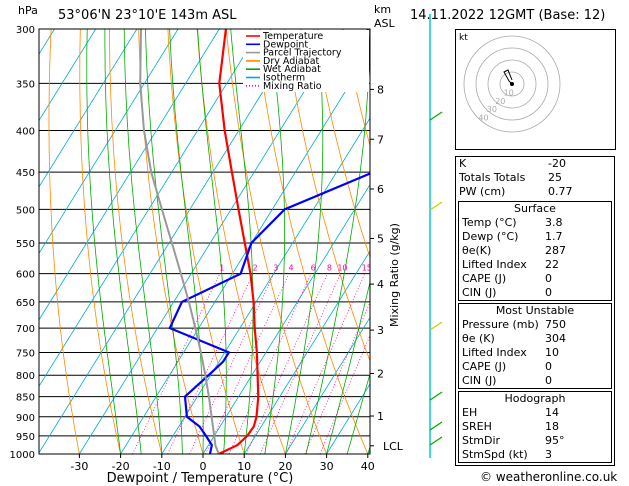 Image resolution: width=629 pixels, height=486 pixels. What do you see at coordinates (535, 178) in the screenshot?
I see `index-row: Totals Totals 25` at bounding box center [535, 178].